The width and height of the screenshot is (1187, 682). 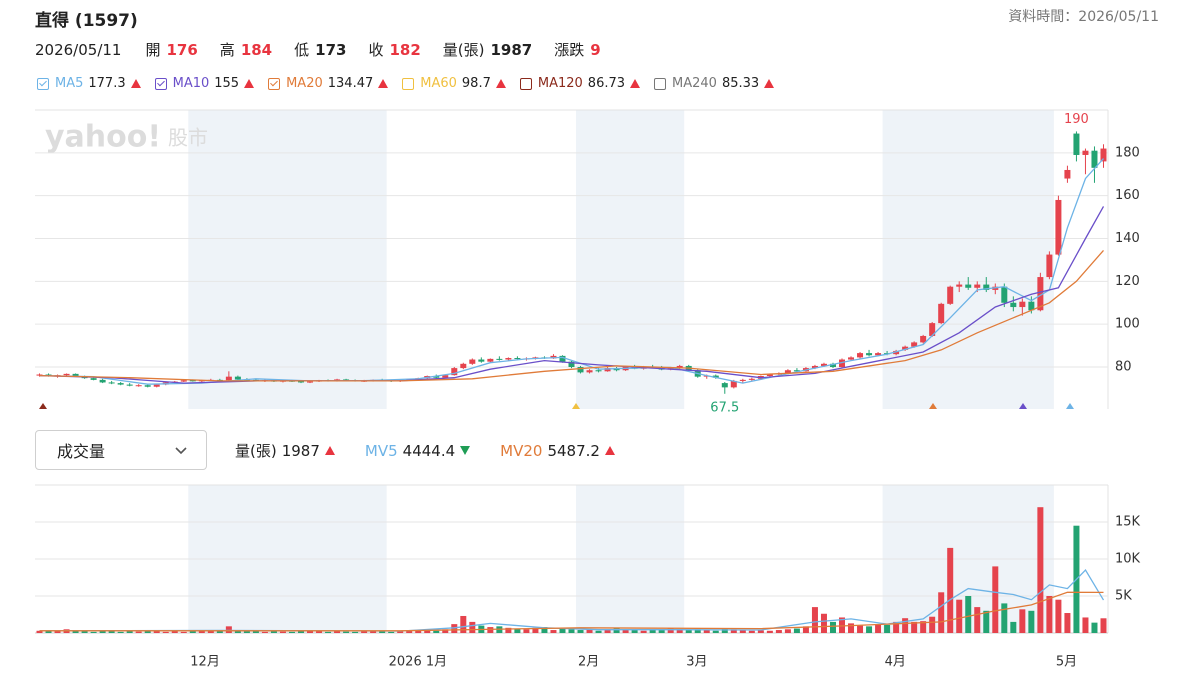 What do you see at coordinates (188, 138) in the screenshot?
I see `watermark-suffix: 股市` at bounding box center [188, 138].